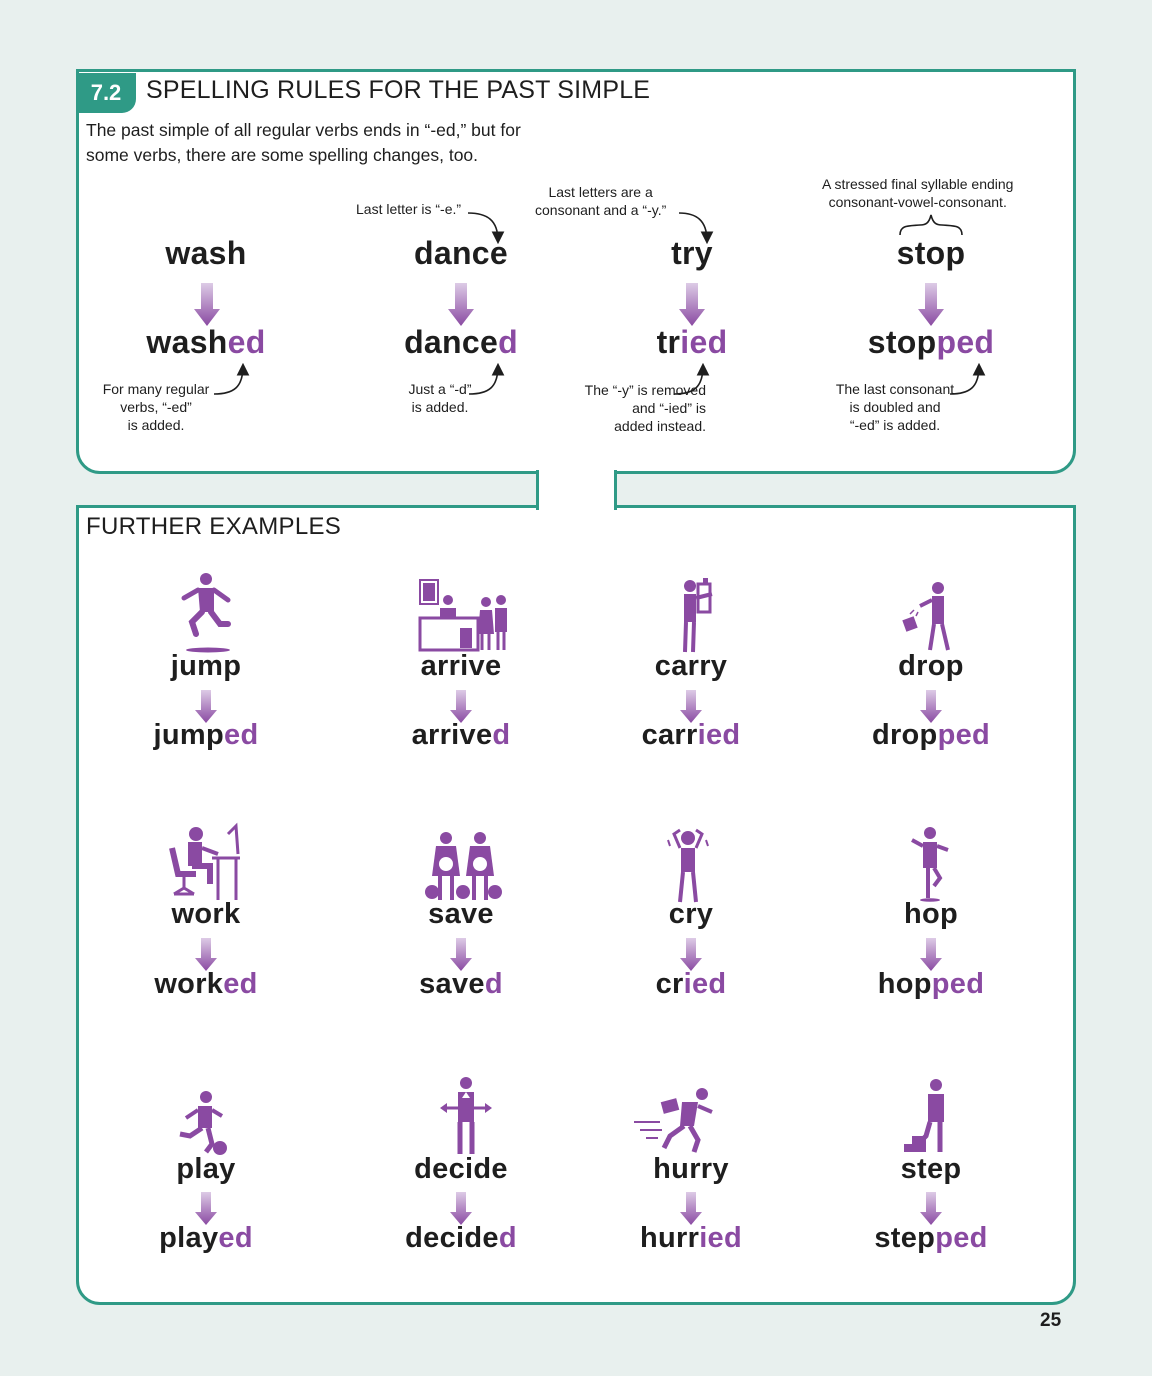 This screenshot has height=1376, width=1152. Describe the element at coordinates (203, 1123) in the screenshot. I see `football-player-icon` at that location.